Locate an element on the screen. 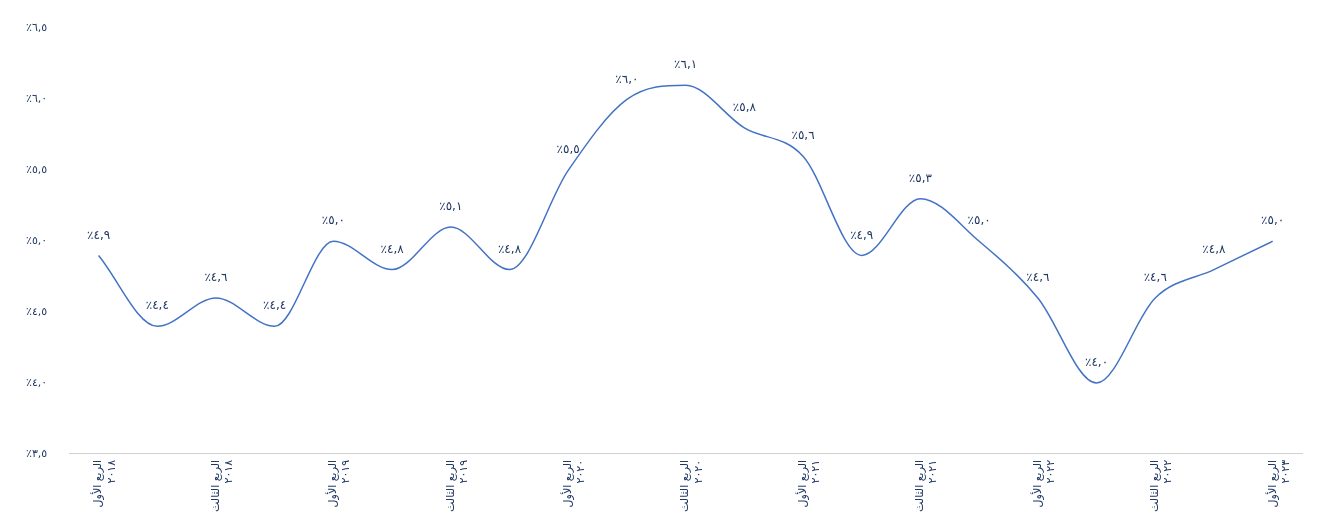  y-tick-label: ٪٦,٥ is located at coordinates (36, 28).